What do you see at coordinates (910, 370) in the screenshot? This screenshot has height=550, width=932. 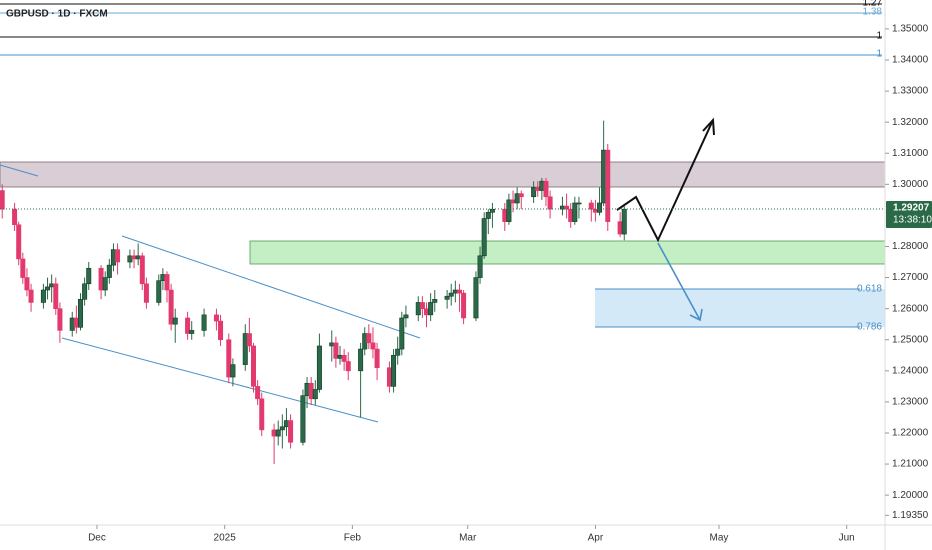 I see `y-tick-label: 1.24000` at bounding box center [910, 370].